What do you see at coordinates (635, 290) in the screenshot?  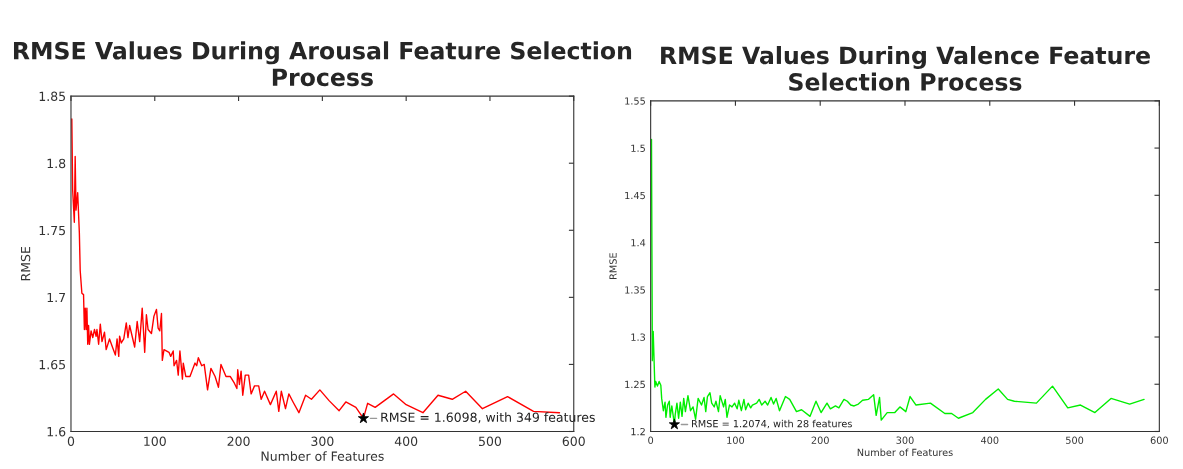 I see `y-tick-label: 1.35` at bounding box center [635, 290].